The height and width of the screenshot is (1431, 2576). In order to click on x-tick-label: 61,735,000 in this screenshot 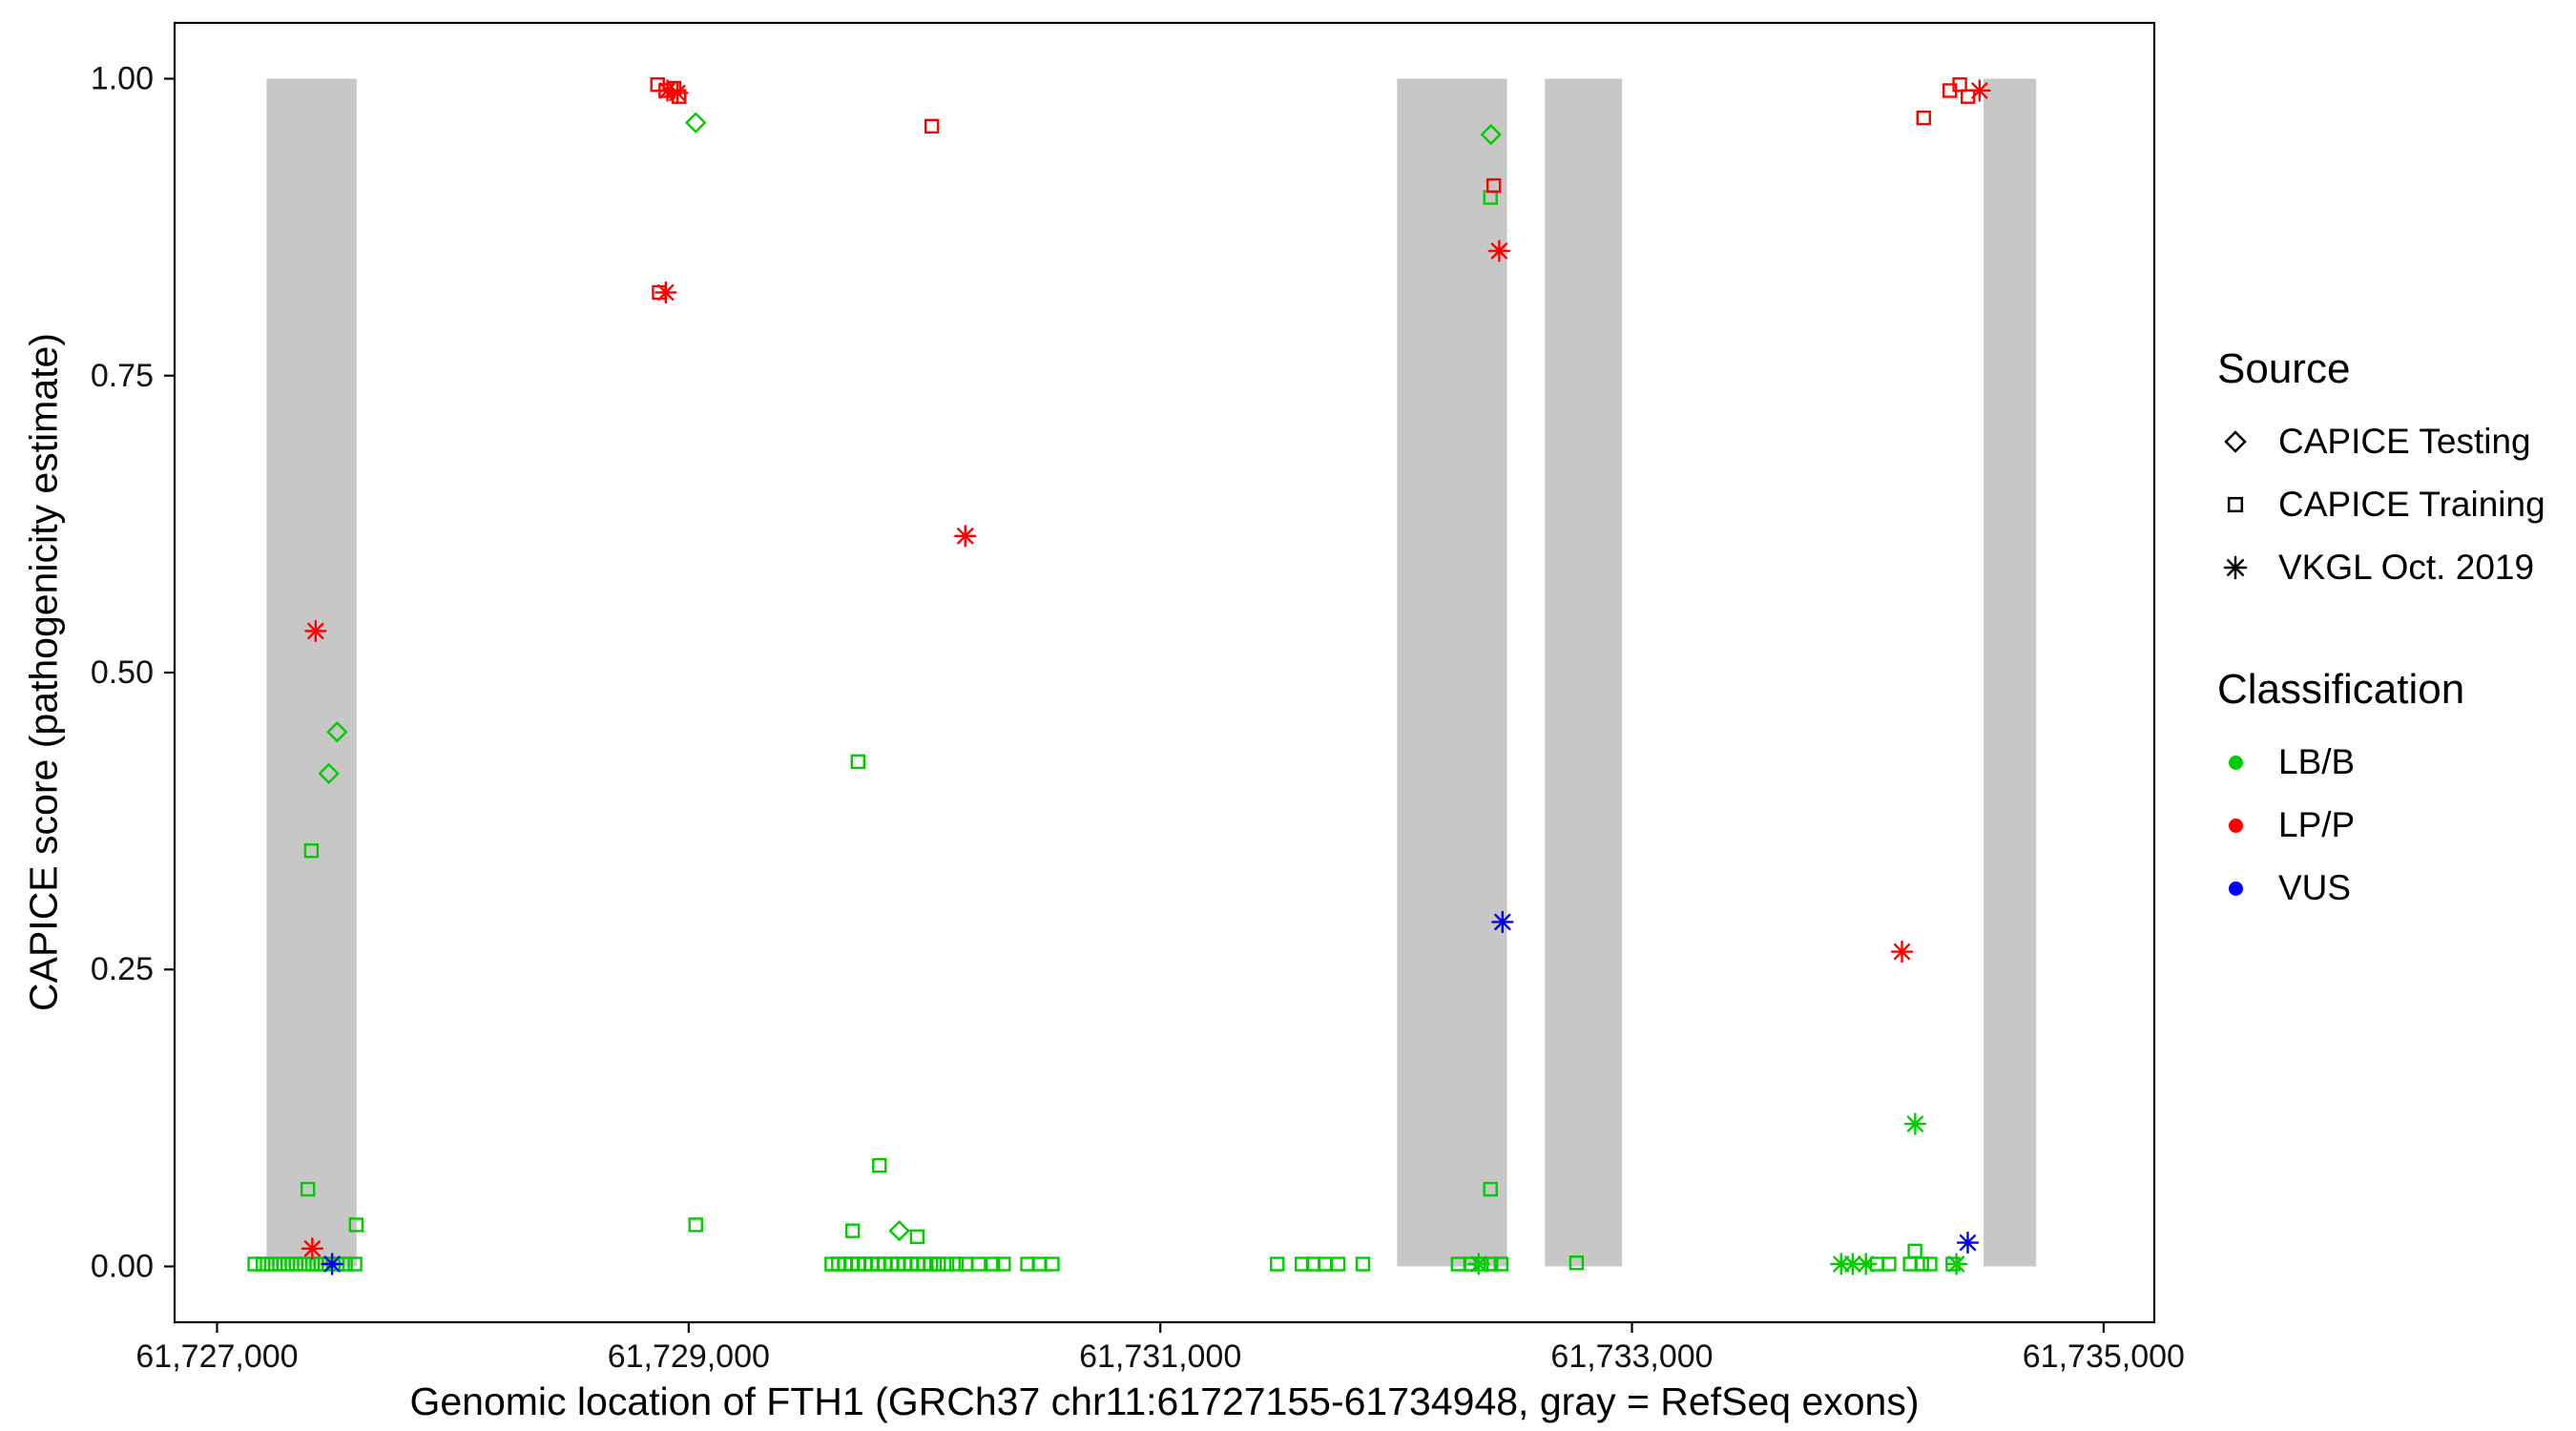, I will do `click(2104, 1356)`.